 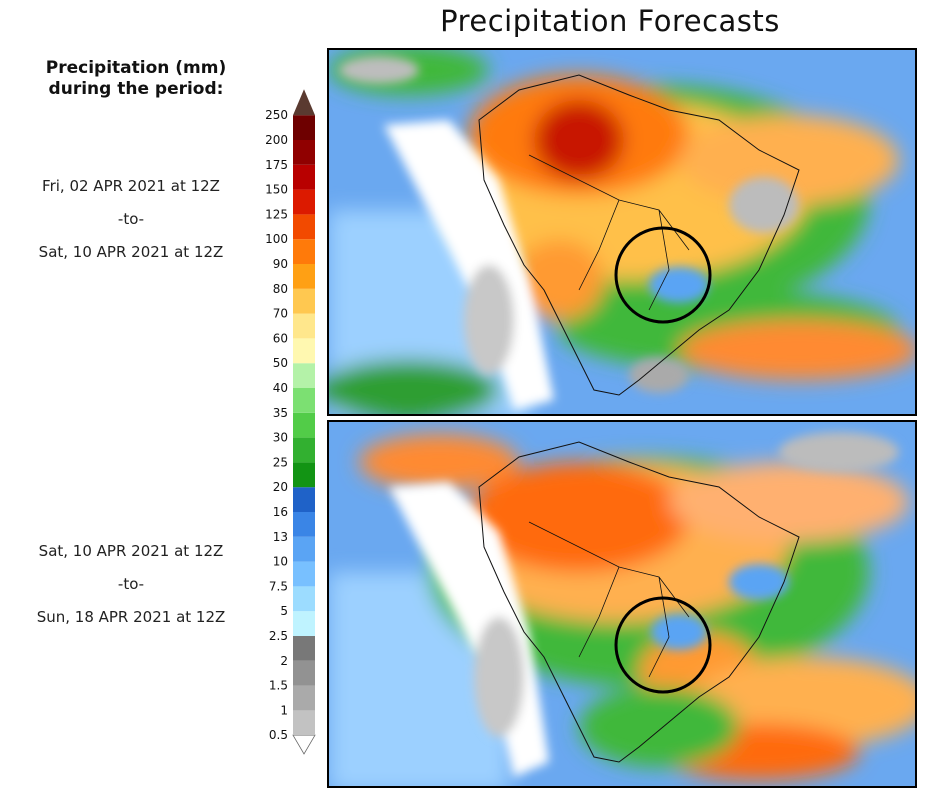 What do you see at coordinates (131, 617) in the screenshot?
I see `period-2-end: Sun, 18 APR 2021 at 12Z` at bounding box center [131, 617].